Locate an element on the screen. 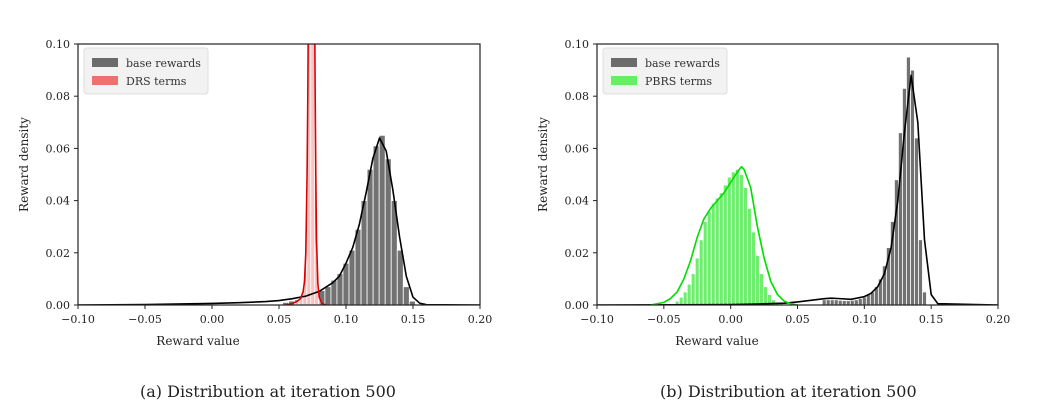 This screenshot has height=412, width=1038. x-tick-label: 0.15 is located at coordinates (931, 319).